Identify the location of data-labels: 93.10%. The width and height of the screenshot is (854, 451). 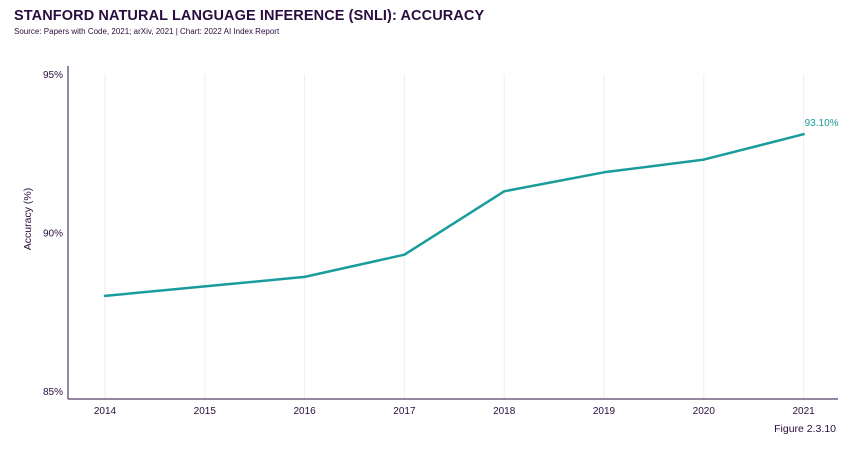
(822, 123).